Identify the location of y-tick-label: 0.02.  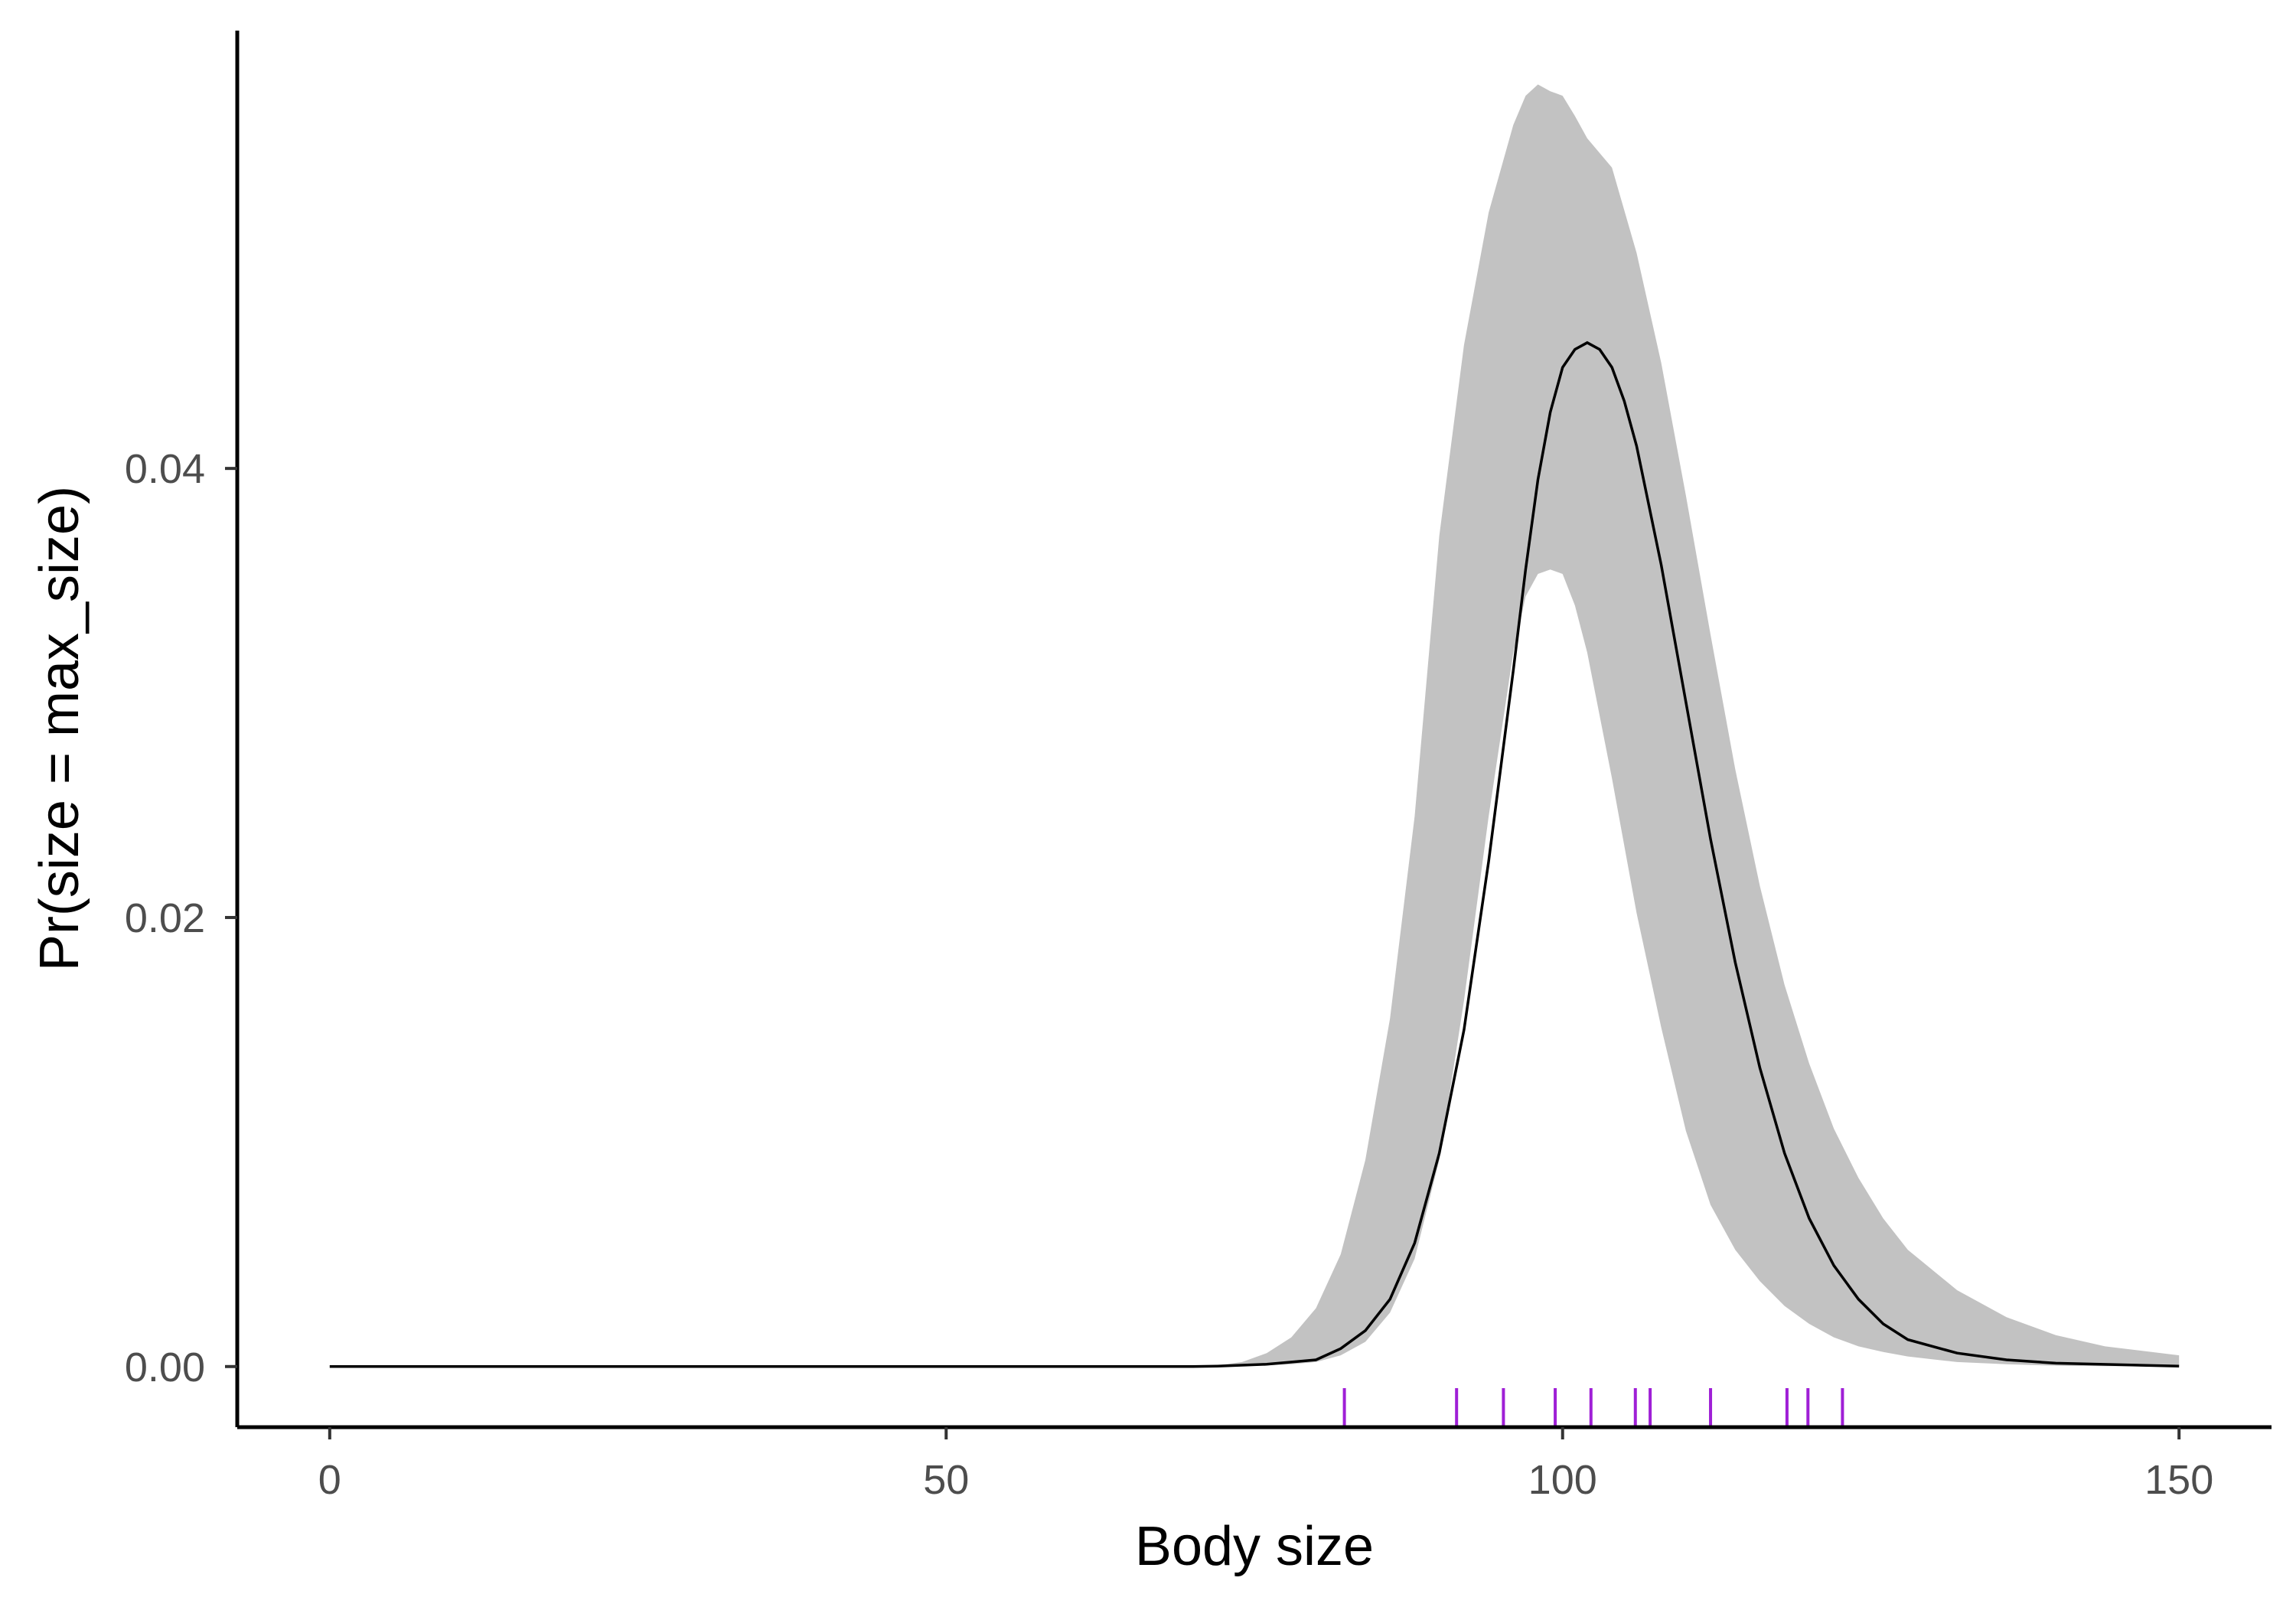
(165, 918).